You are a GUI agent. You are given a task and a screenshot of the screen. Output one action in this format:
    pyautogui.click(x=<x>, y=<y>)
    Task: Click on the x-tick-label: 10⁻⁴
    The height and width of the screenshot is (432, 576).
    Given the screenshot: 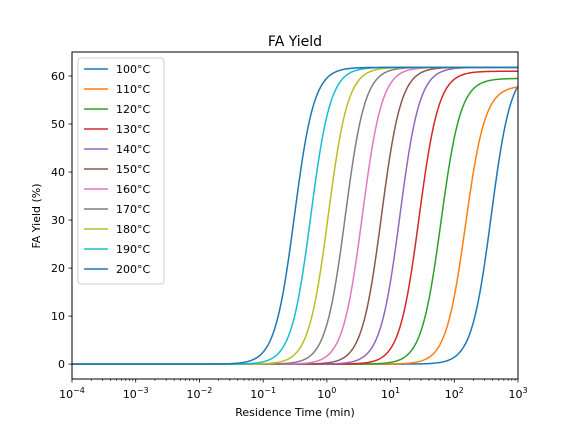 What is the action you would take?
    pyautogui.click(x=72, y=393)
    